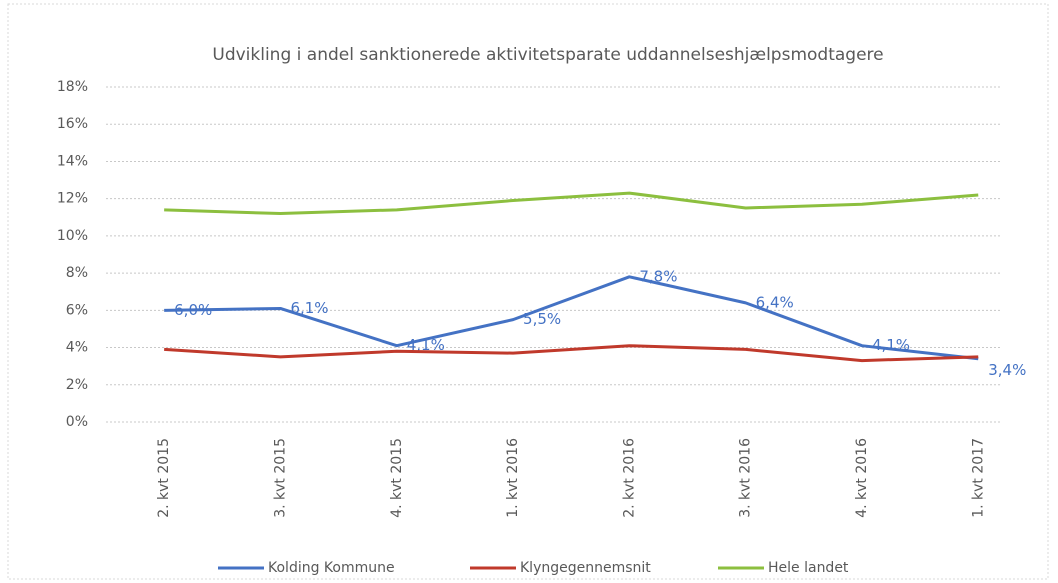 This screenshot has height=583, width=1058. Describe the element at coordinates (658, 276) in the screenshot. I see `data-label: 7,8%` at that location.